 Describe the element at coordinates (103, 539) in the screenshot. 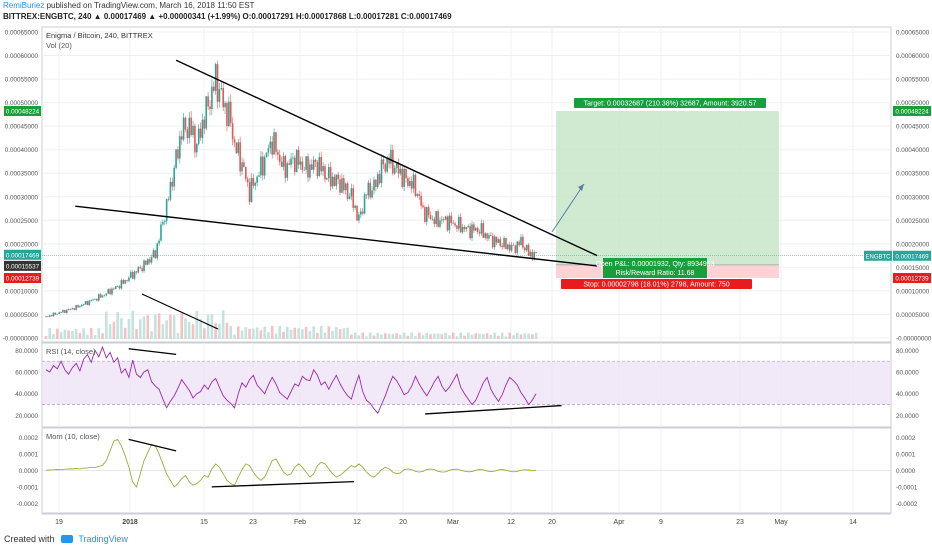

I see `footer-brand: TradingView` at that location.